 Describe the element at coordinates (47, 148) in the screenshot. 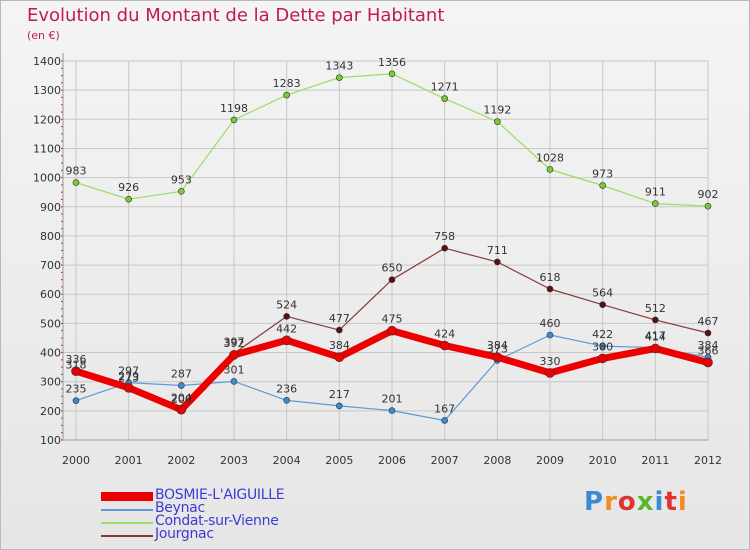

I see `y-tick-label: 1100` at that location.